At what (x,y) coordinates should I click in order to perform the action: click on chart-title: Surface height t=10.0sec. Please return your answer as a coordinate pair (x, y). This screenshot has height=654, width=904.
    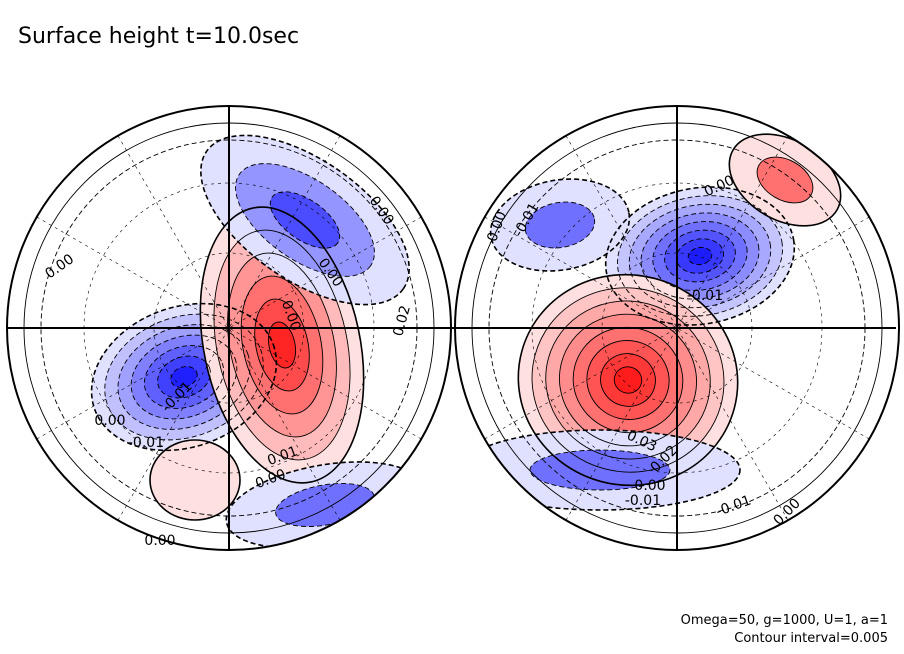
    Looking at the image, I should click on (159, 36).